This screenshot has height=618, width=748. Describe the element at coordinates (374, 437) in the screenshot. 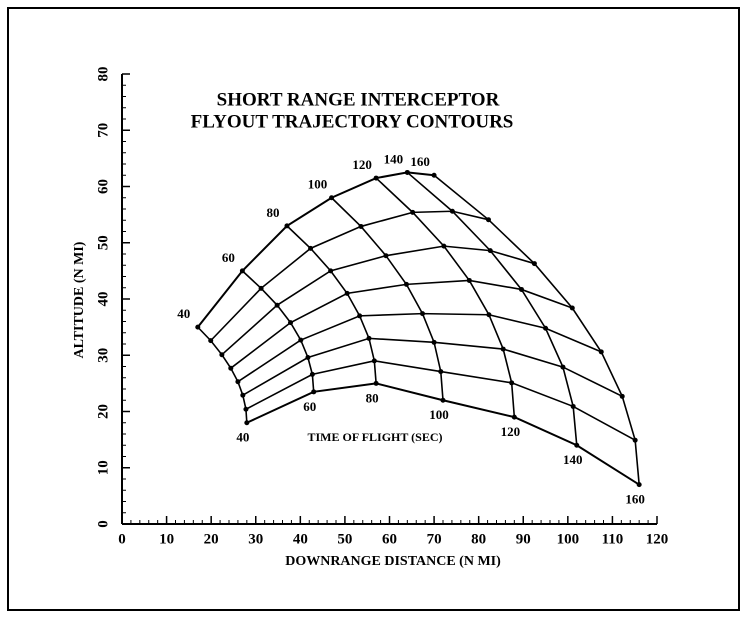

I see `annotation: TIME OF FLIGHT (SEC)` at that location.